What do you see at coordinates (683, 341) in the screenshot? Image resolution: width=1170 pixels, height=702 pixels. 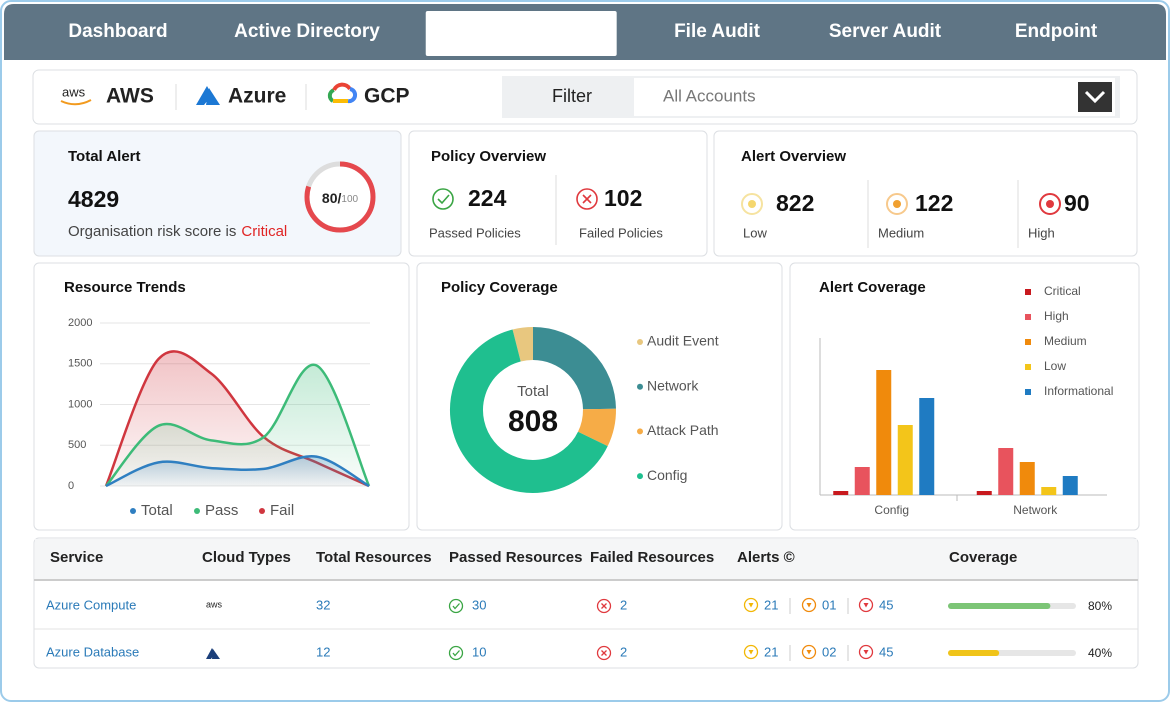 I see `legend-label: Audit Event` at bounding box center [683, 341].